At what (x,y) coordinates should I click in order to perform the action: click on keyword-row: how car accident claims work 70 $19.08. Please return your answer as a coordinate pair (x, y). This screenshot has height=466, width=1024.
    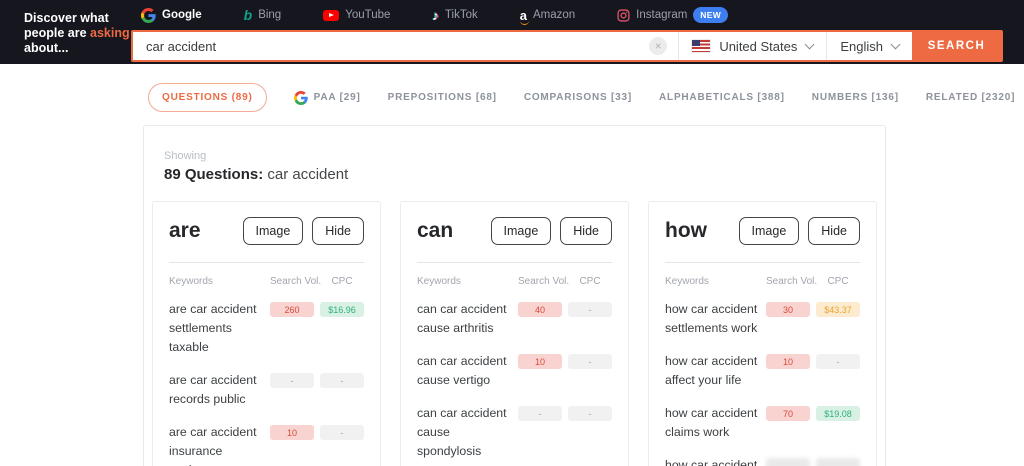
    Looking at the image, I should click on (762, 423).